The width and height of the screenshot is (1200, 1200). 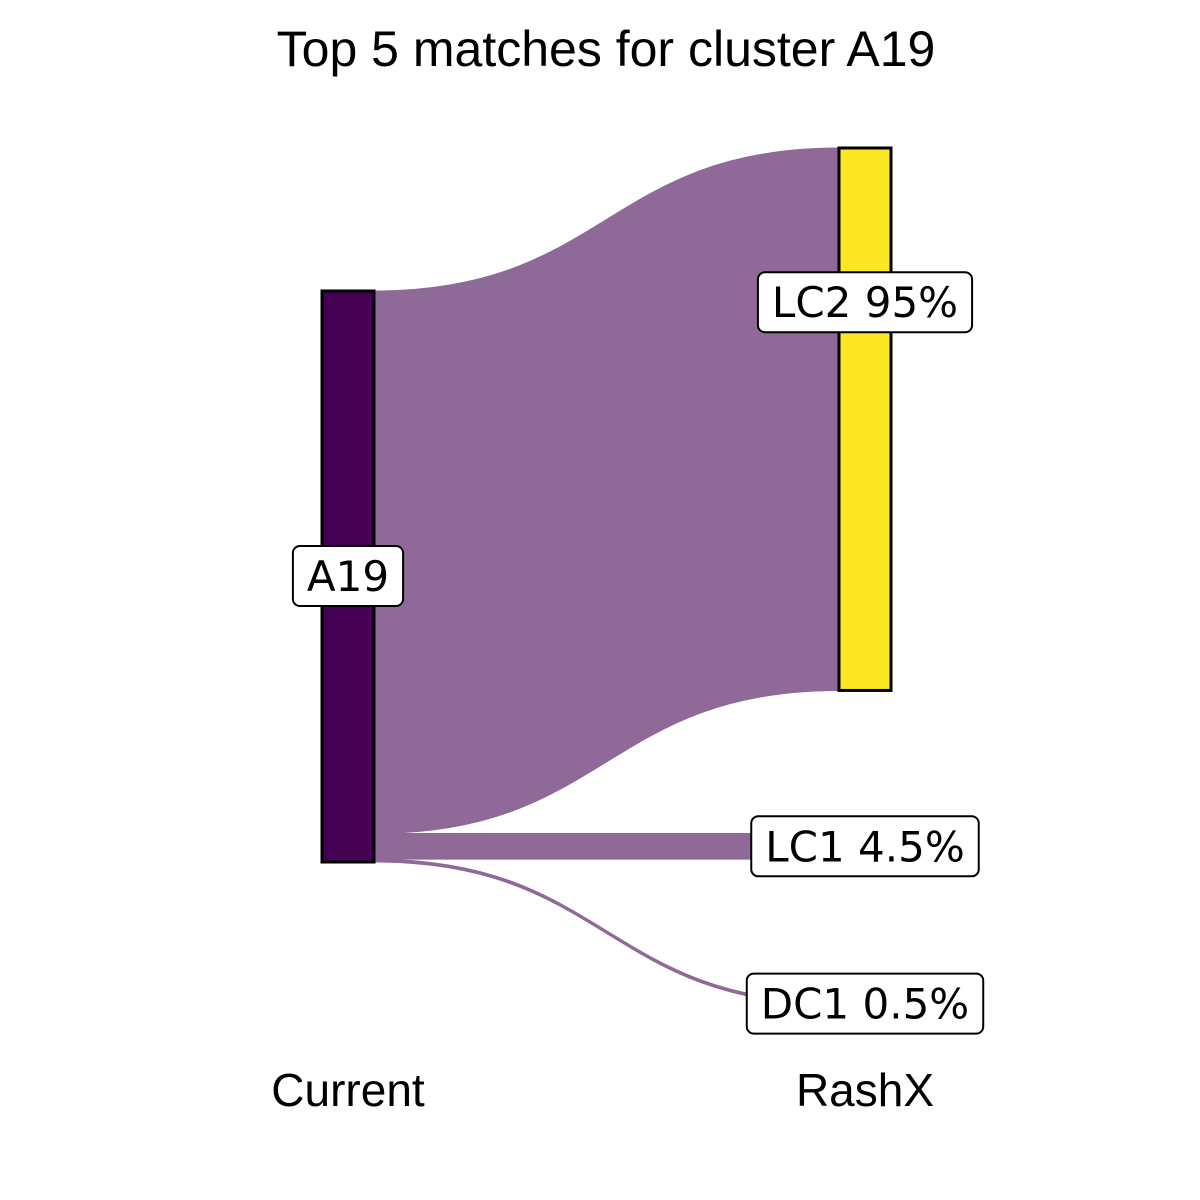 I want to click on node-label-lc1-text: LC1 4.5%, so click(x=865, y=846).